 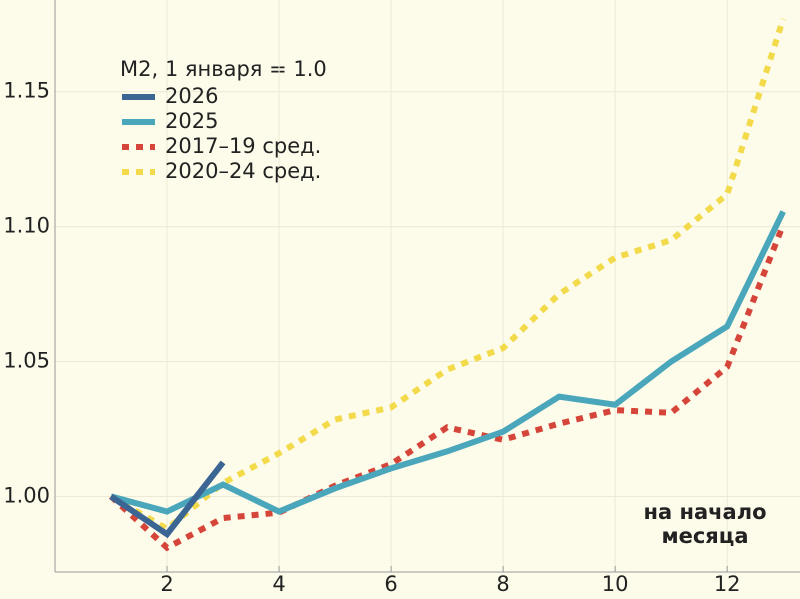 I want to click on y-tick-label: 1.15, so click(x=26, y=91).